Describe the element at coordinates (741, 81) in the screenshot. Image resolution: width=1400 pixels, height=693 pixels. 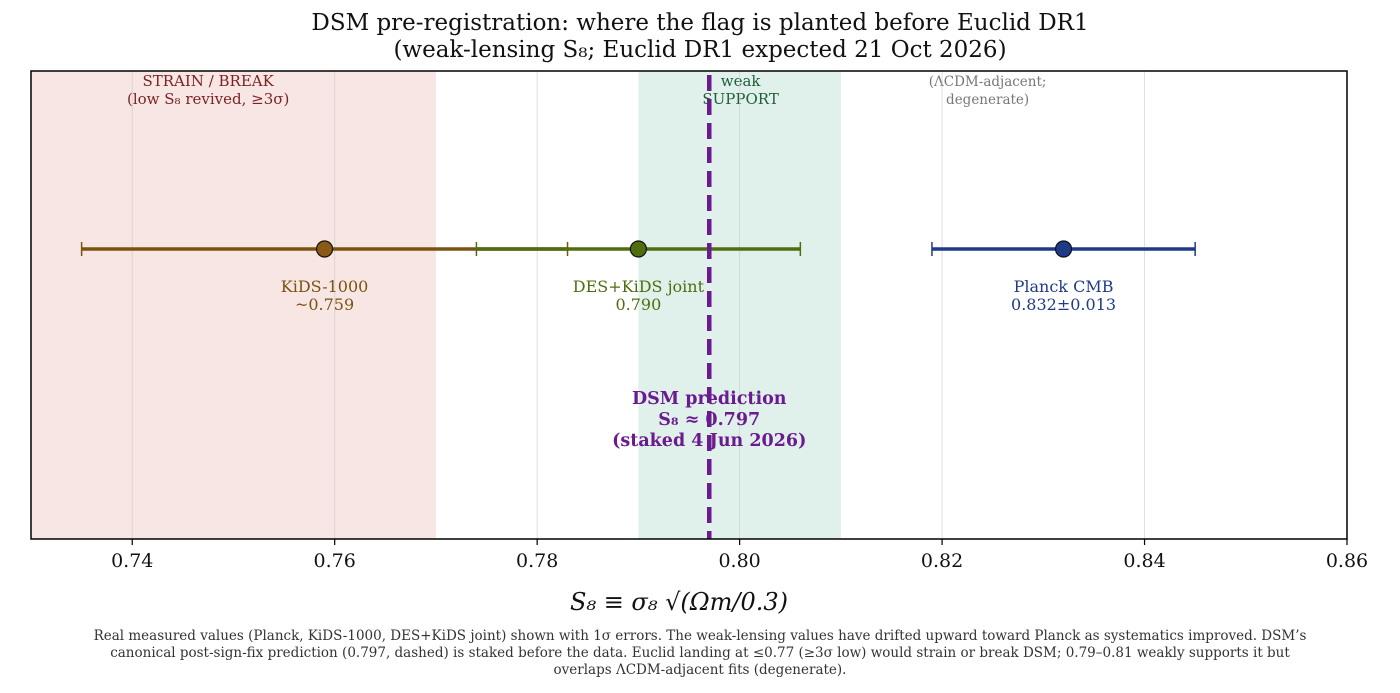
I see `region-label-line: weak` at that location.